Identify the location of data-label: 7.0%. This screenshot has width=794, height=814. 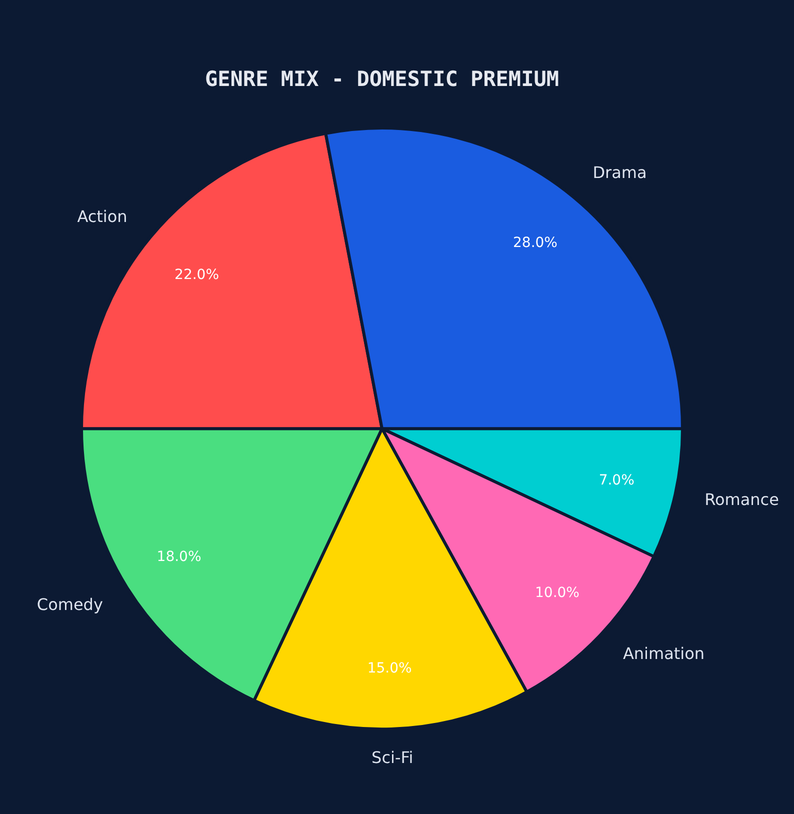
(616, 480).